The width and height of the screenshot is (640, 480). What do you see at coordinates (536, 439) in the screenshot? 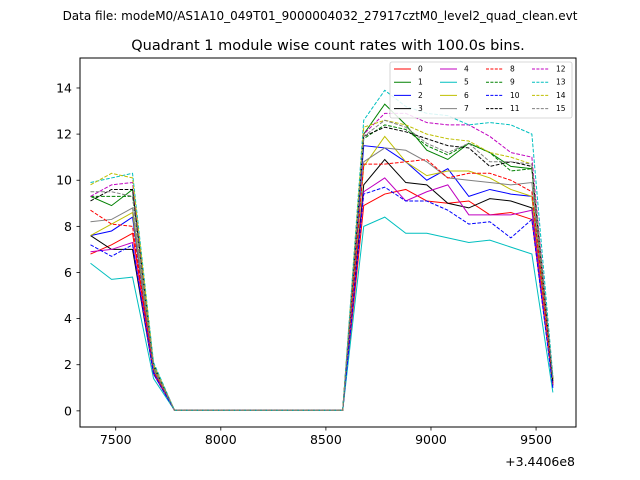
I see `x-tick-label: 9500` at bounding box center [536, 439].